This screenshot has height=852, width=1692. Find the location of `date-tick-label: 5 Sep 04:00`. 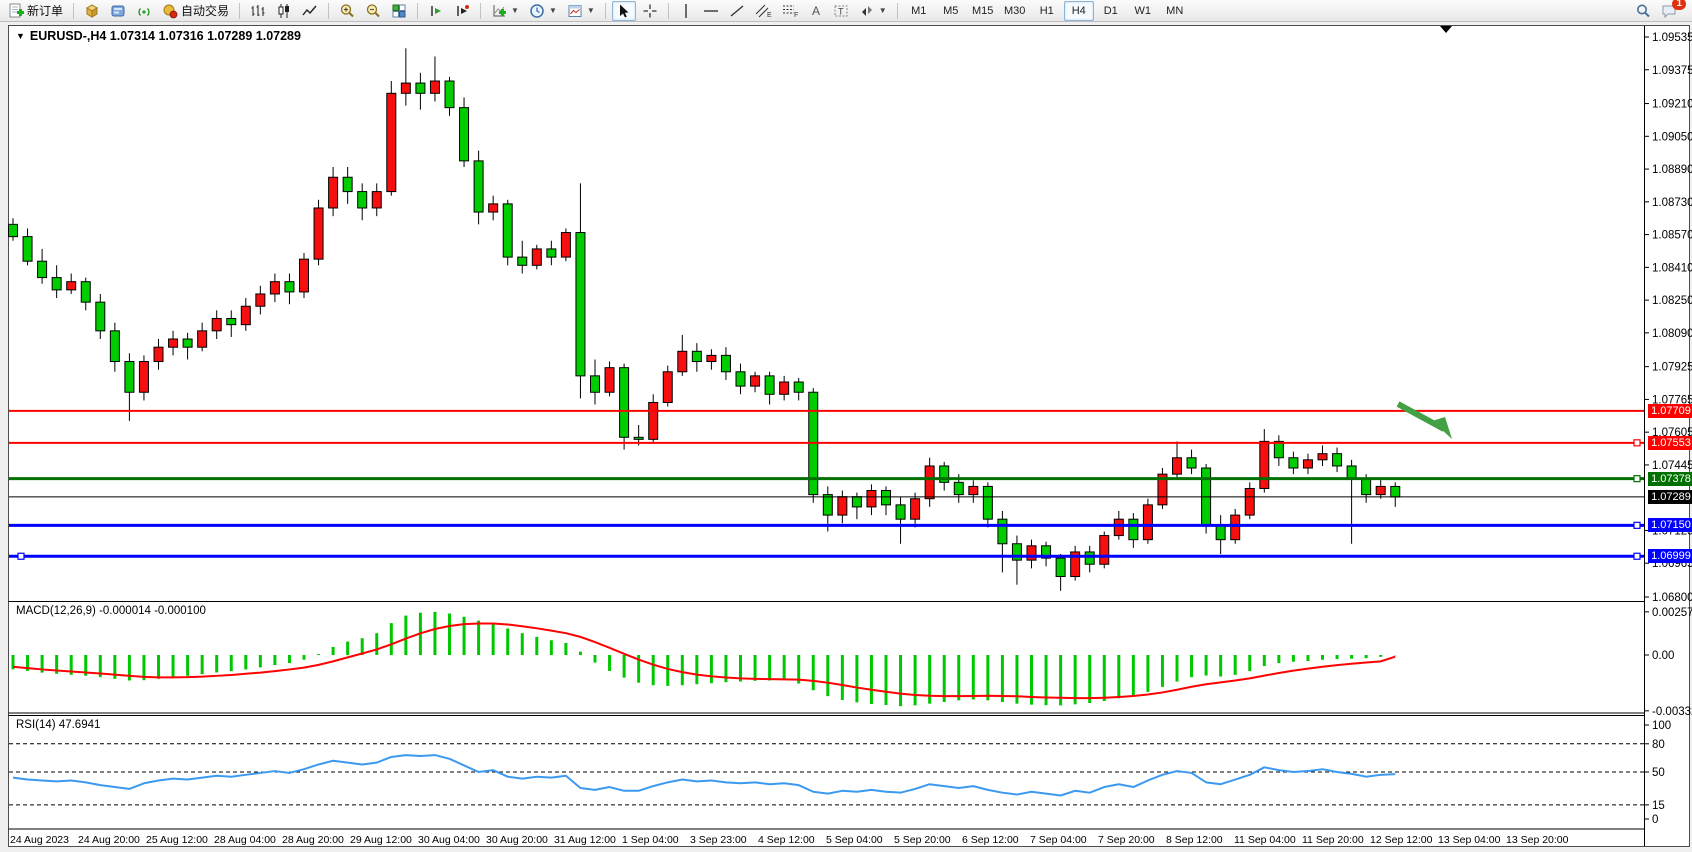

date-tick-label: 5 Sep 04:00 is located at coordinates (854, 840).